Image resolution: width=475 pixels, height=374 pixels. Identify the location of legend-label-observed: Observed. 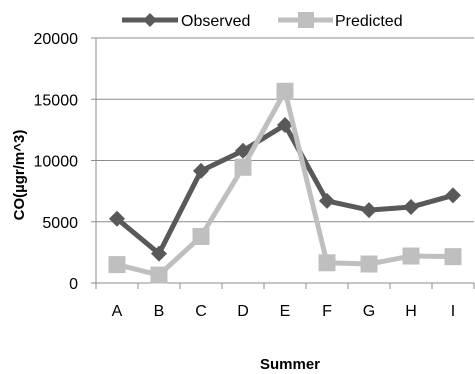
(215, 21).